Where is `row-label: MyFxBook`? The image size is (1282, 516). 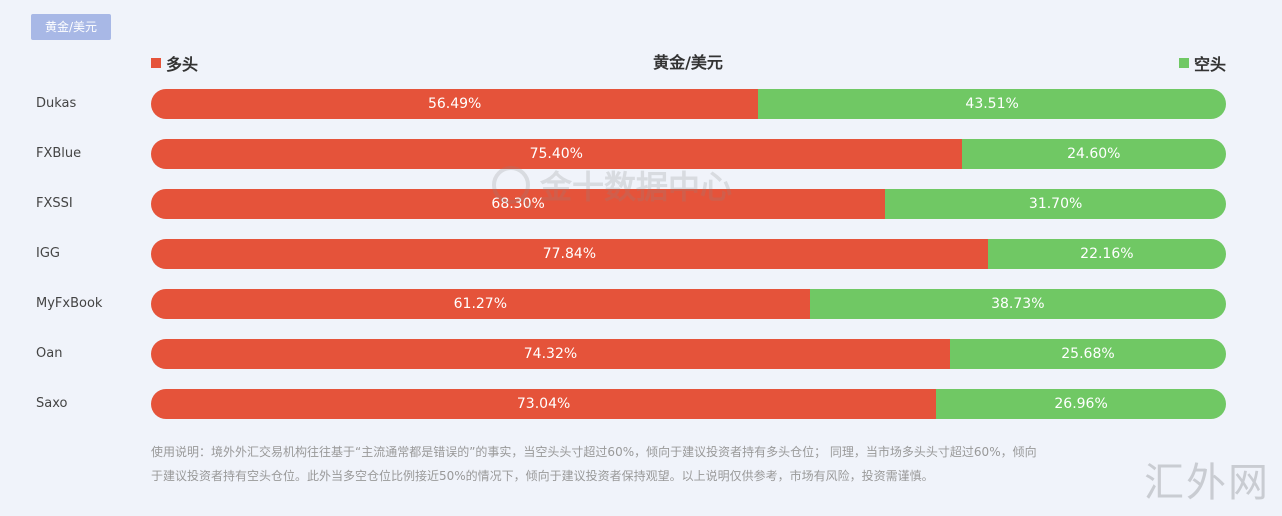 row-label: MyFxBook is located at coordinates (69, 303).